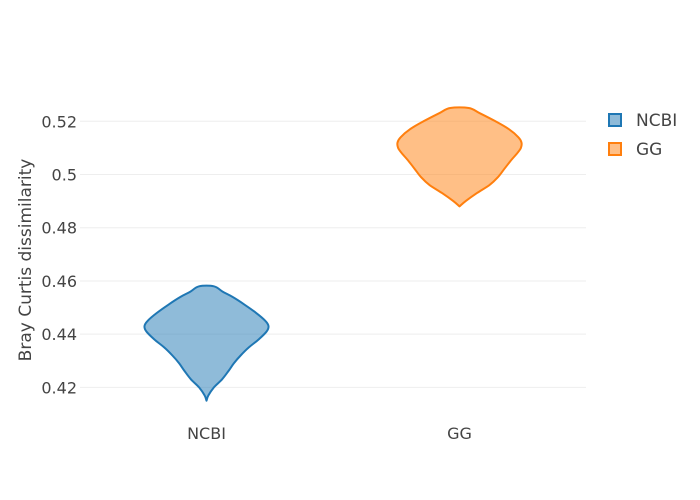 The width and height of the screenshot is (700, 500). I want to click on x-axis-ticks: NCBI GG, so click(329, 433).